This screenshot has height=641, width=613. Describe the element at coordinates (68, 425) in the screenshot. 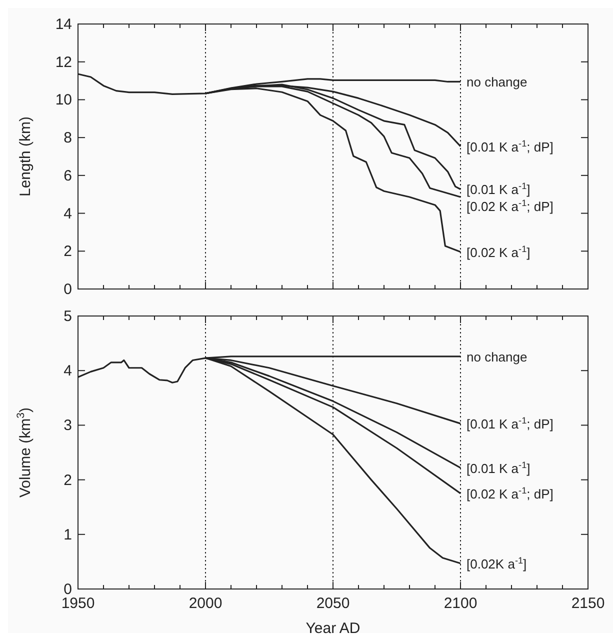

I see `y-tick-label: 3` at that location.